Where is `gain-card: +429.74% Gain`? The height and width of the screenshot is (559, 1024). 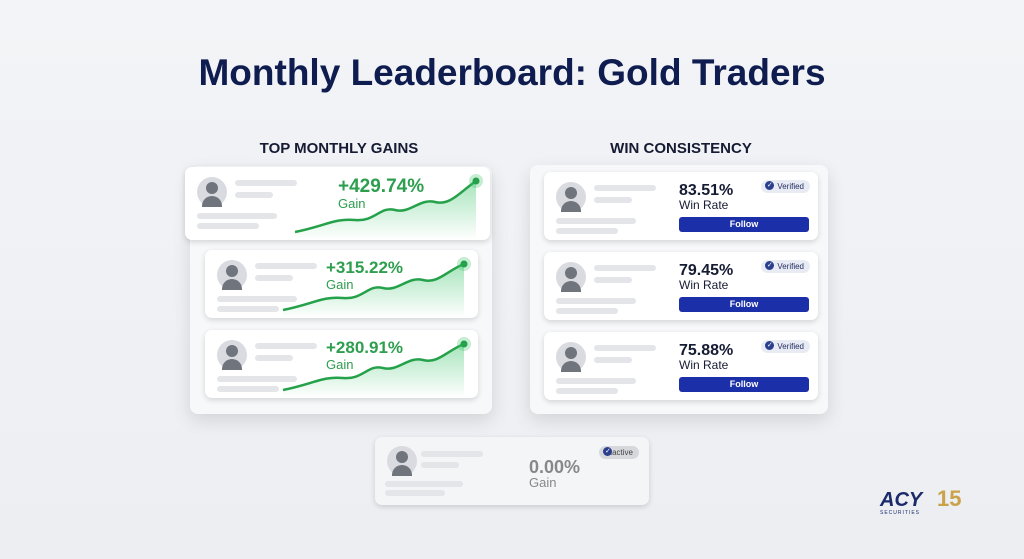
gain-card: +429.74% Gain is located at coordinates (337, 203).